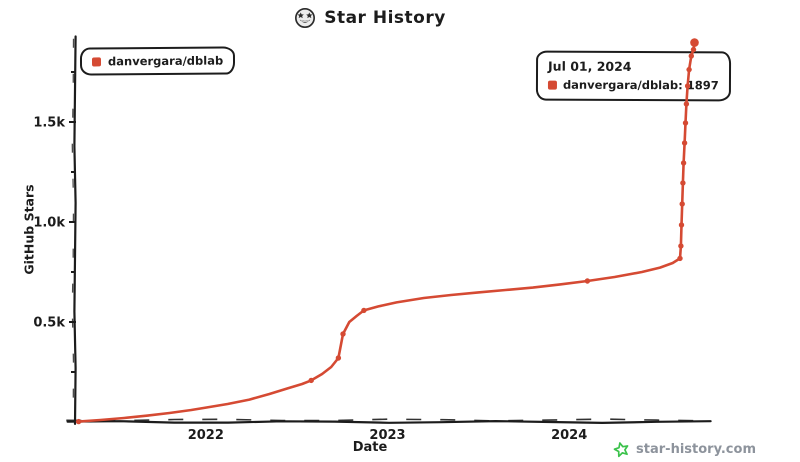  I want to click on y-axis-line, so click(75, 230).